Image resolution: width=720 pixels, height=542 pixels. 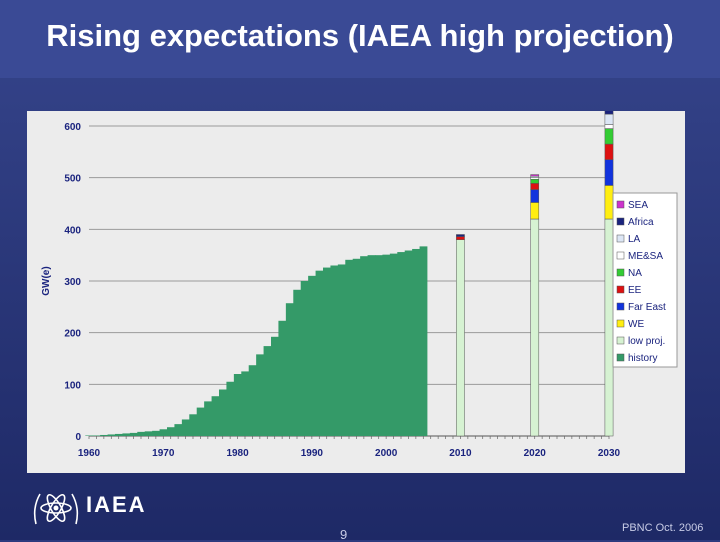 I want to click on y-tick-label: 600, so click(x=72, y=127).